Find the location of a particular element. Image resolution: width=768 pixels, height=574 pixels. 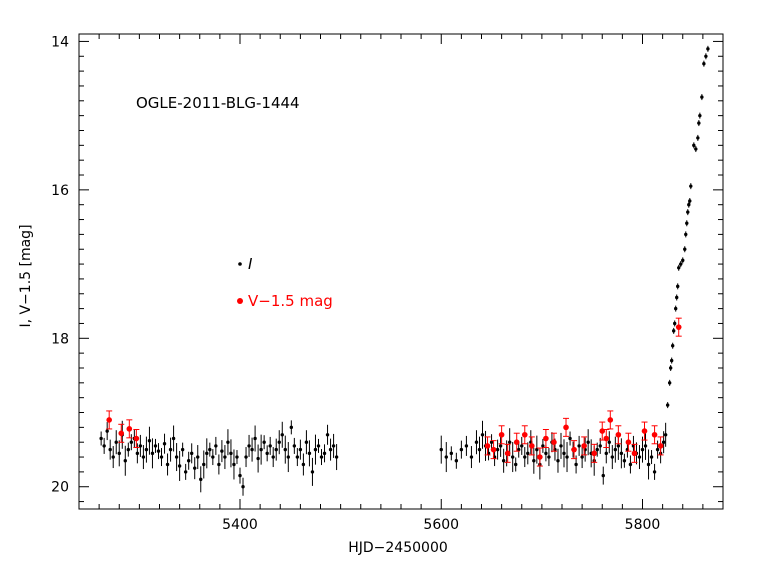

y-axis-label: I, V−1.5 [mag] is located at coordinates (26, 275).